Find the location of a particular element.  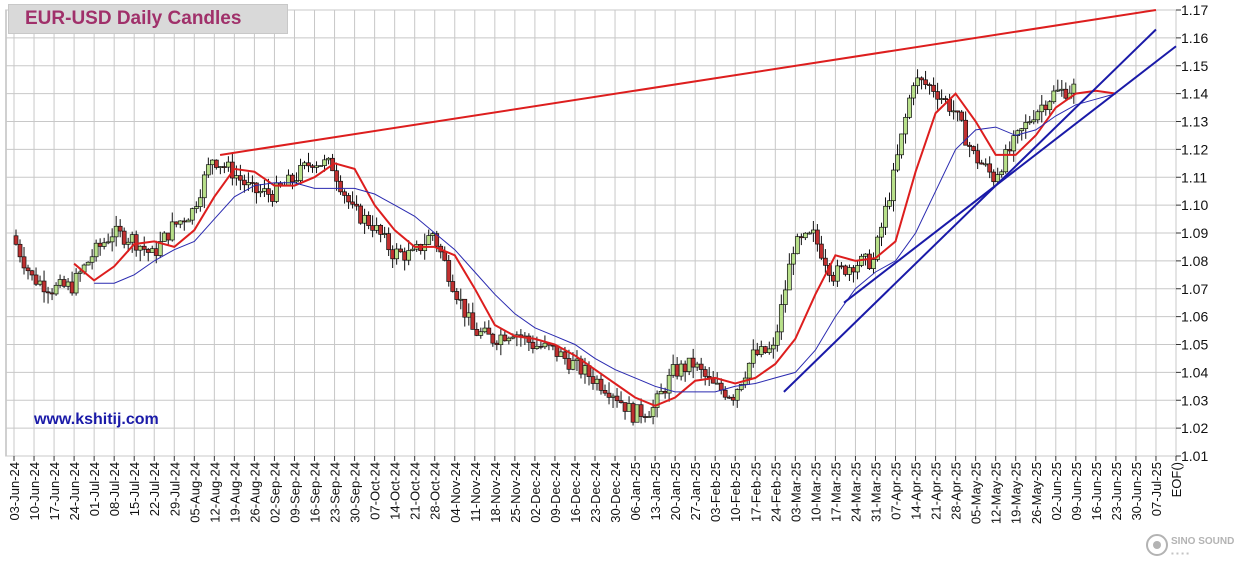

x-tick-label: 06-Jan-25 is located at coordinates (635, 491).